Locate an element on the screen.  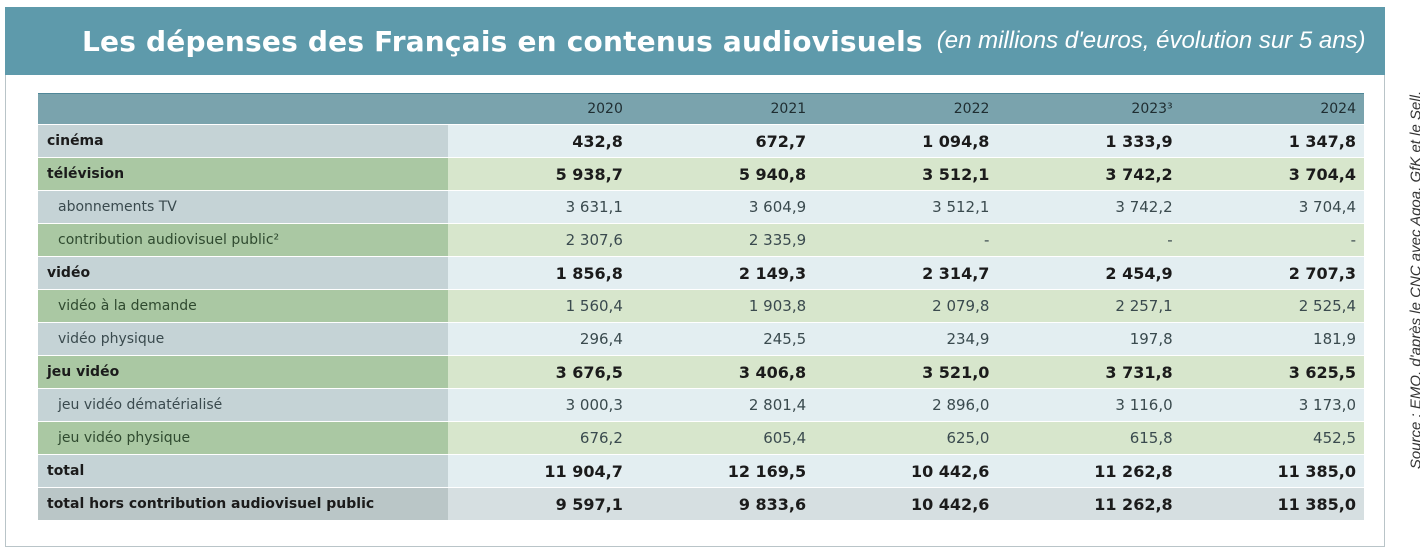
cell-value: 672,7 is located at coordinates (722, 141).